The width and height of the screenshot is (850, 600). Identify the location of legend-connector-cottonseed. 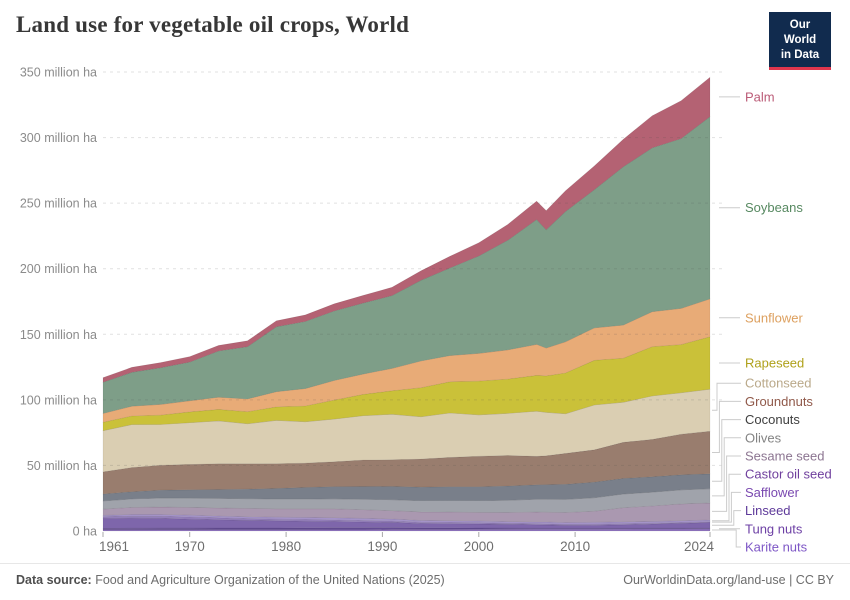
(726, 396).